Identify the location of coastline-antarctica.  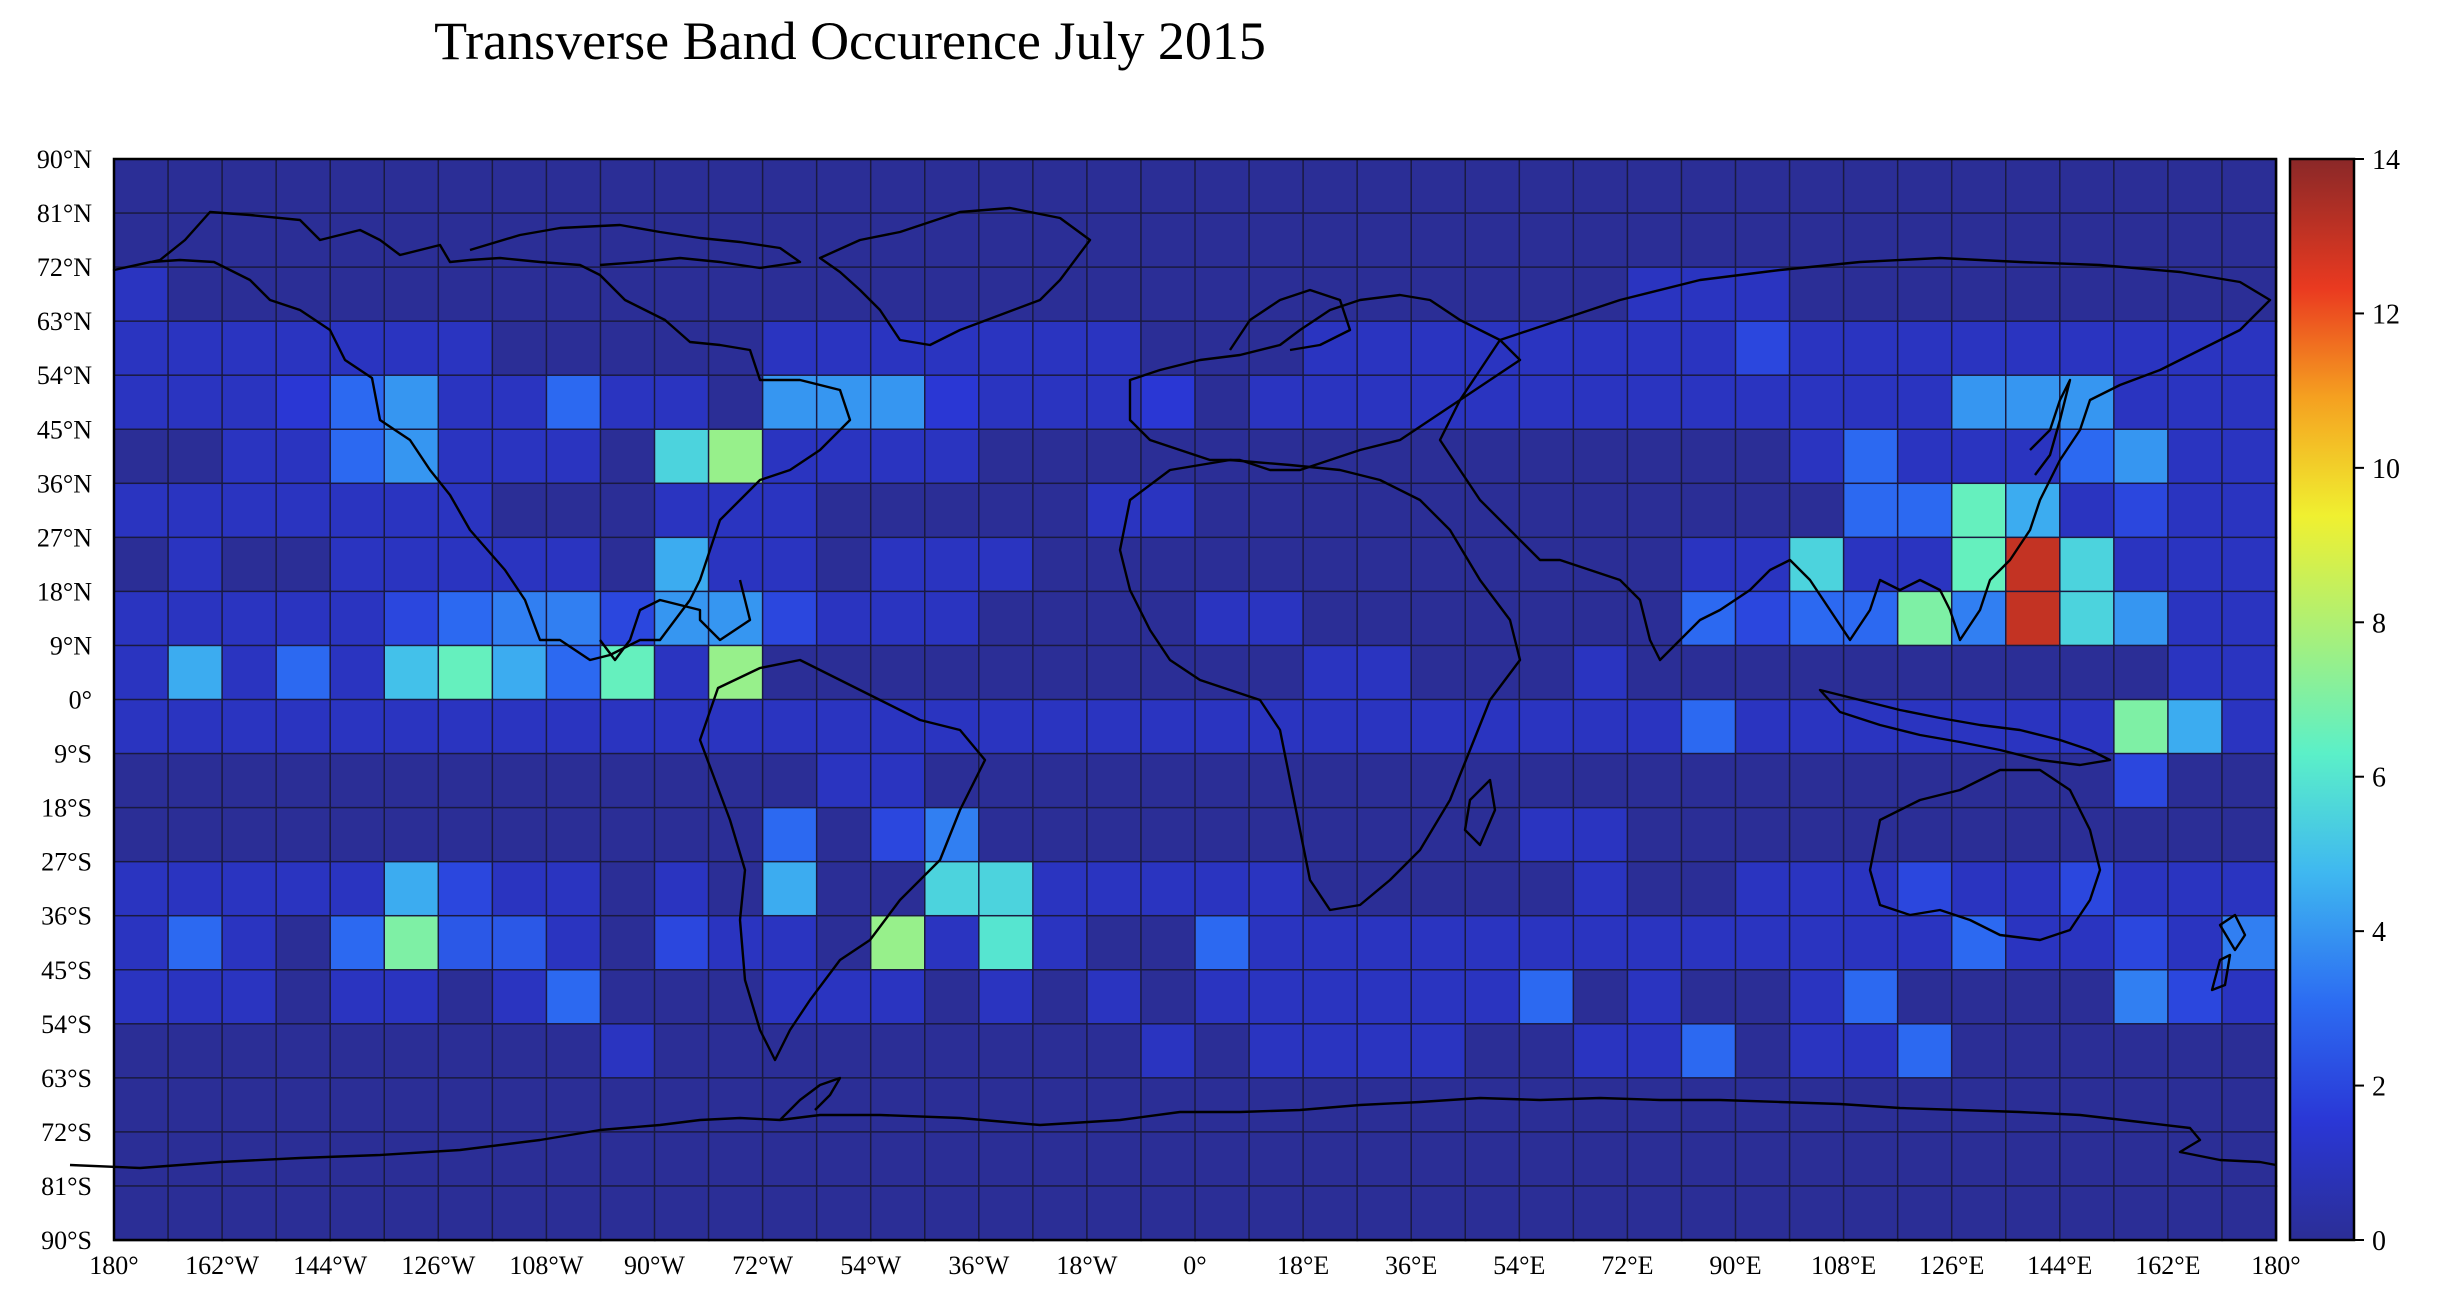
(1173, 1133).